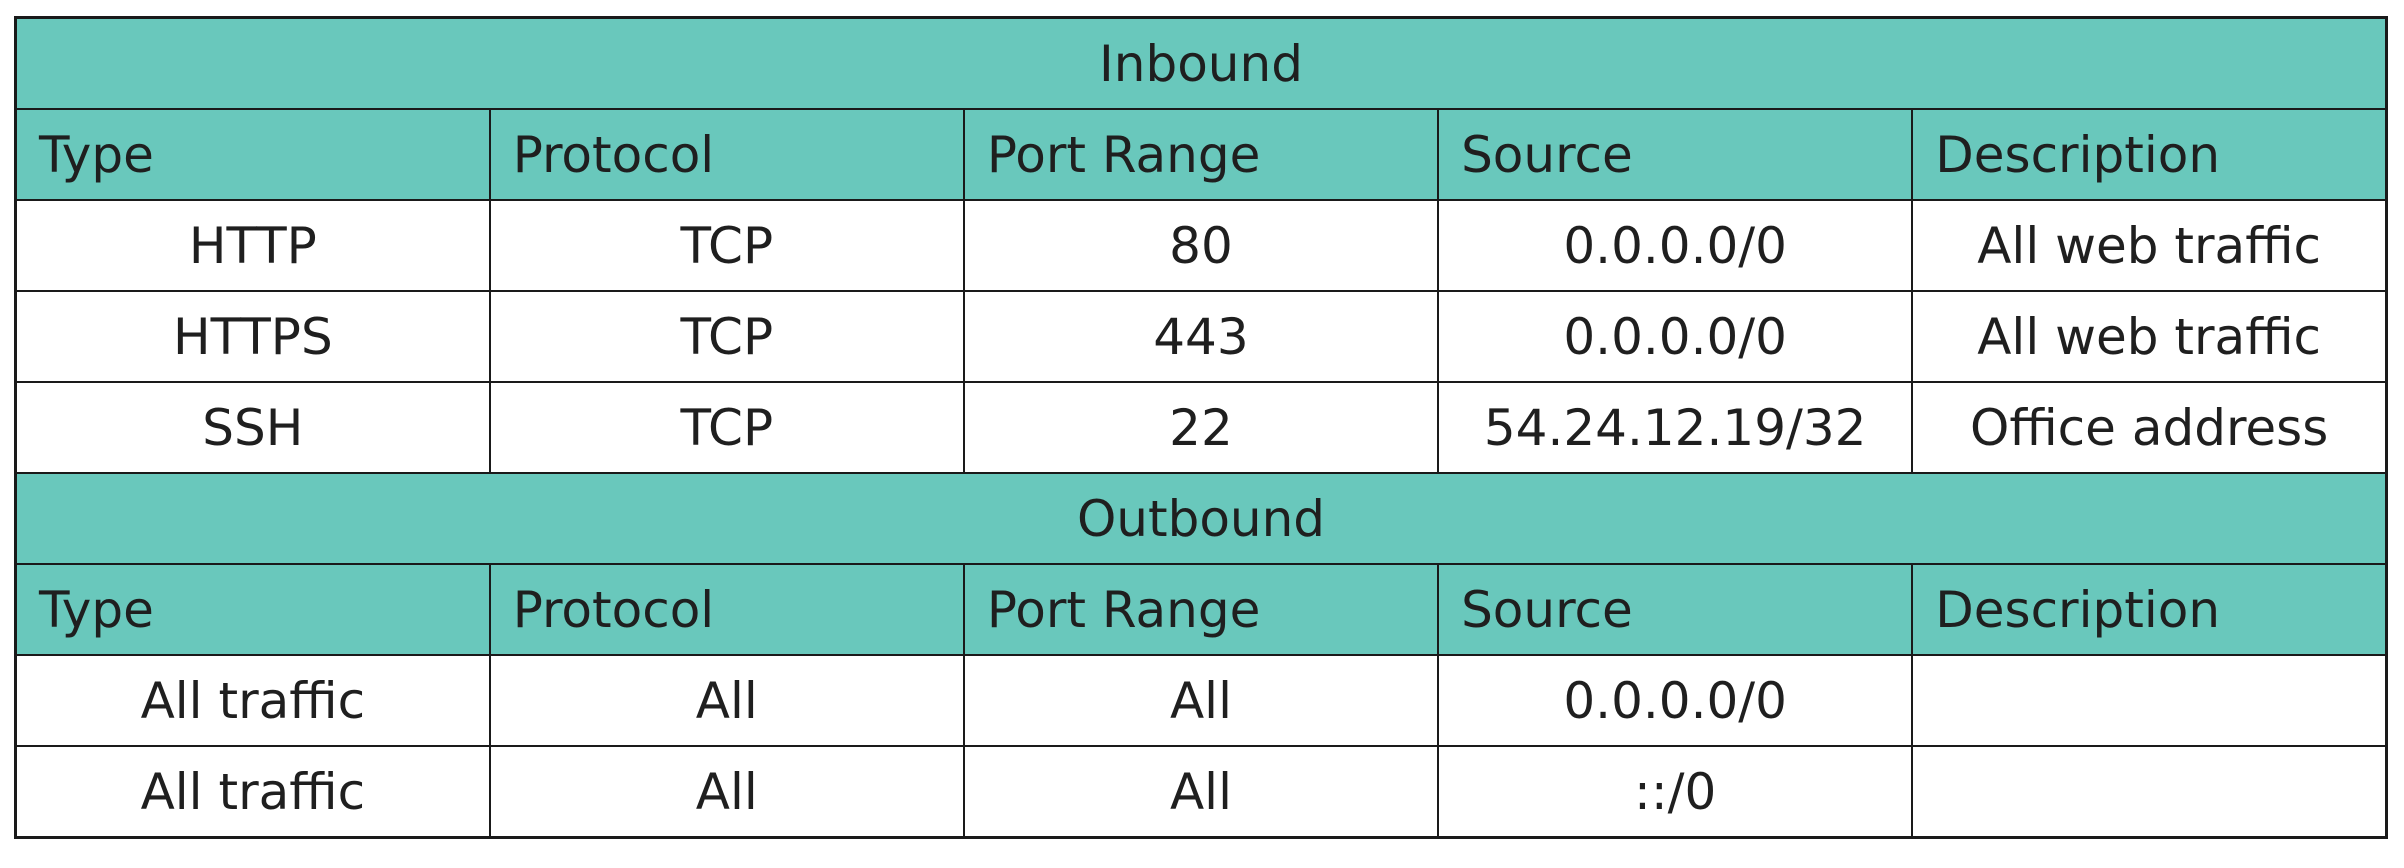 The height and width of the screenshot is (868, 2404). What do you see at coordinates (2149, 427) in the screenshot?
I see `inbound-cell-description: Office address` at bounding box center [2149, 427].